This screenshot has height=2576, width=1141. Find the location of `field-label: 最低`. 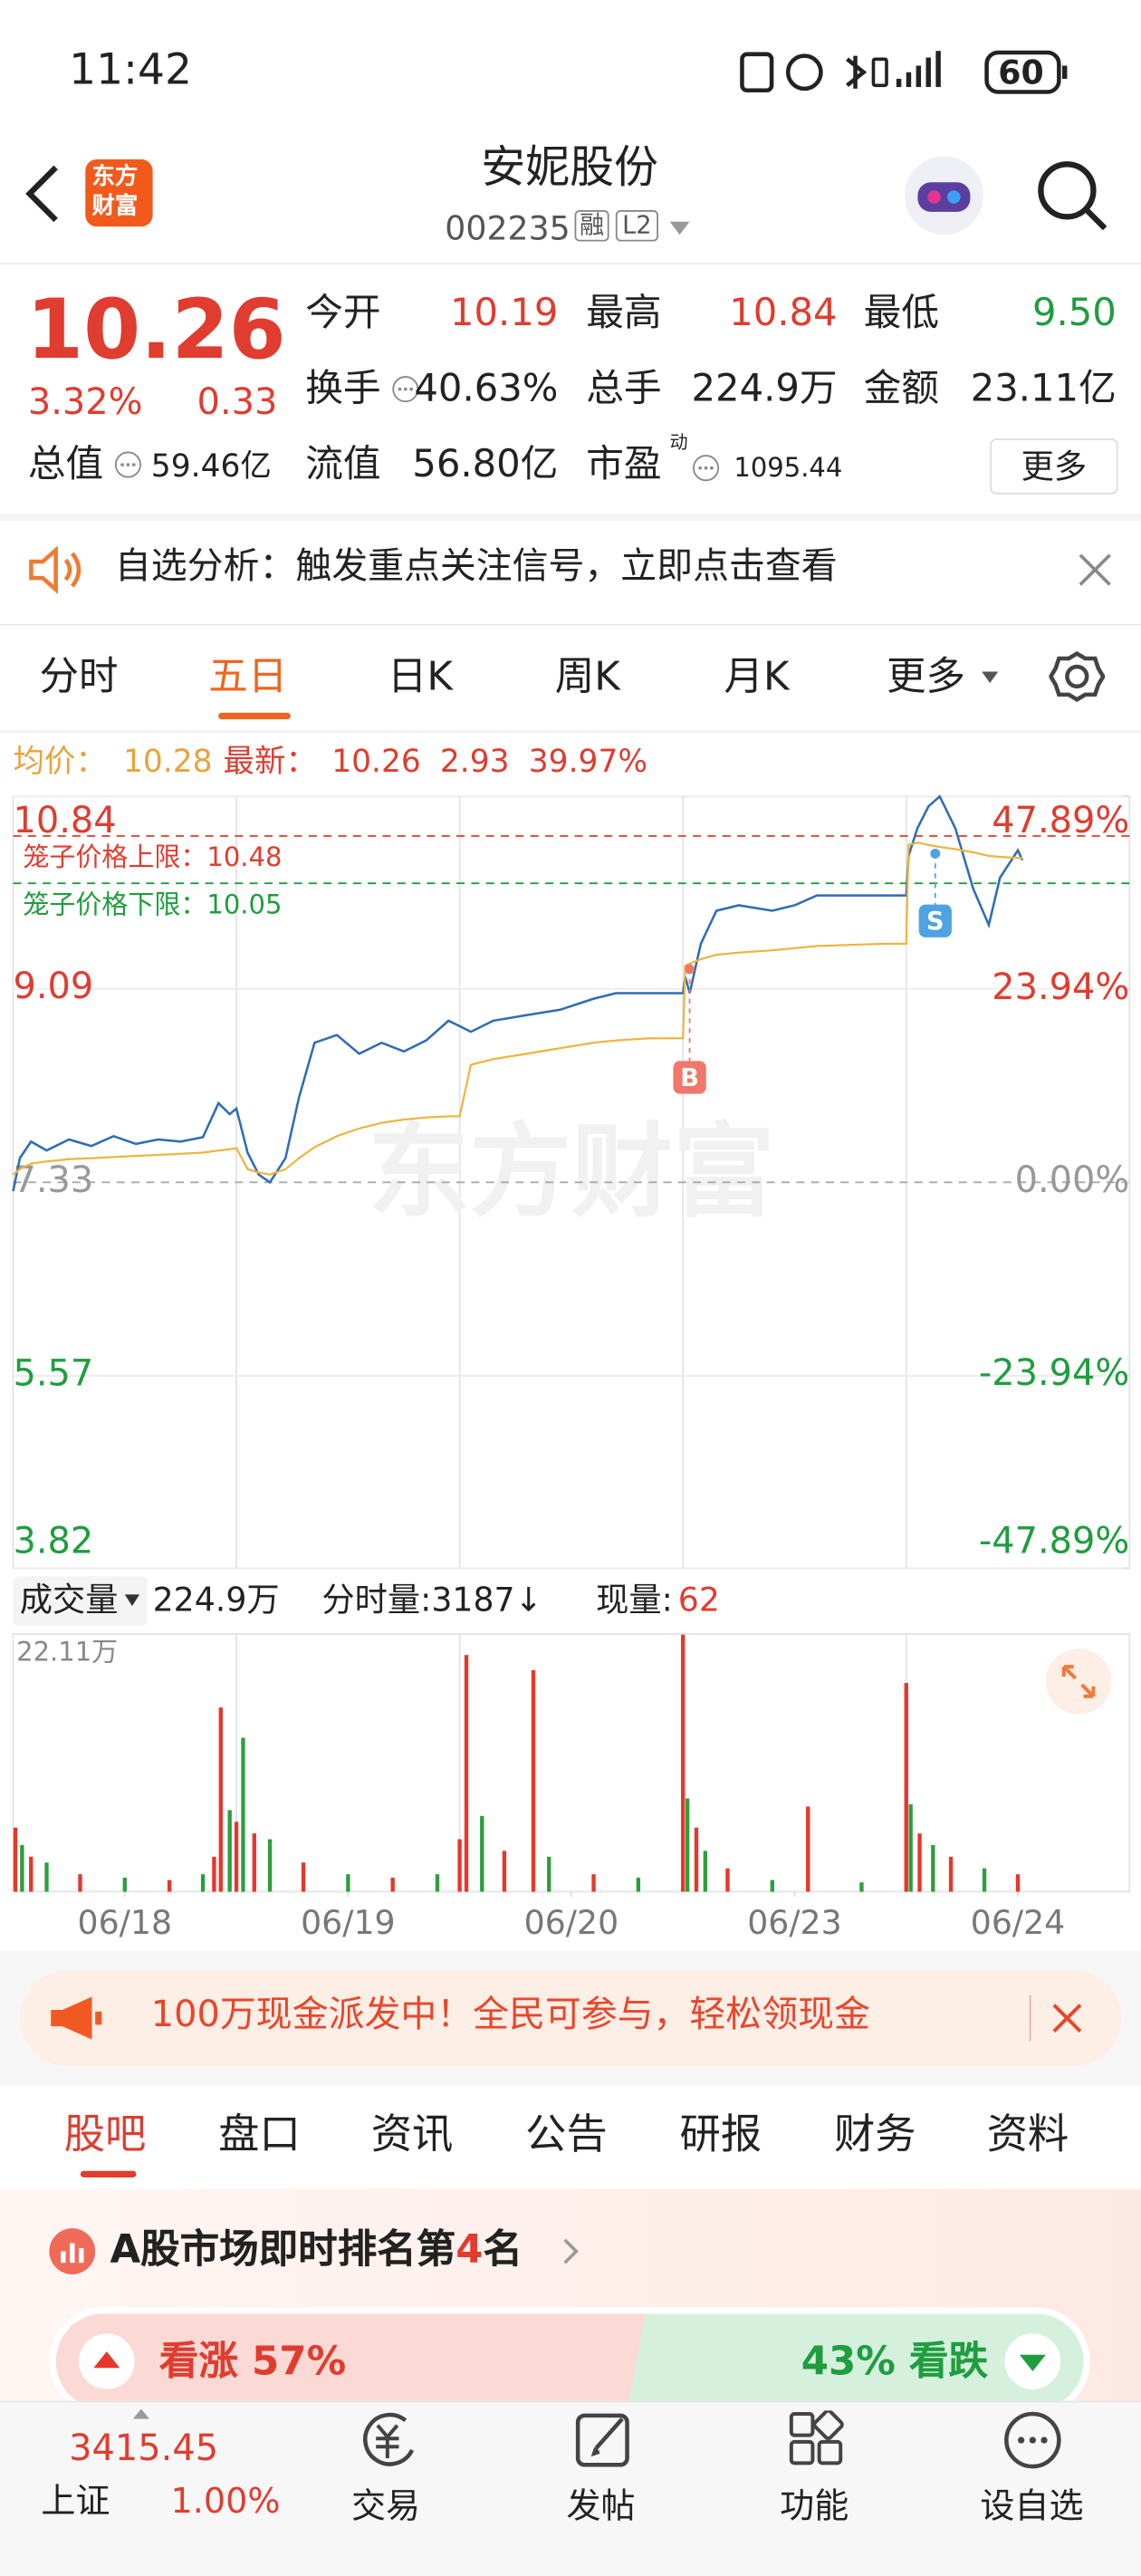

field-label: 最低 is located at coordinates (901, 313).